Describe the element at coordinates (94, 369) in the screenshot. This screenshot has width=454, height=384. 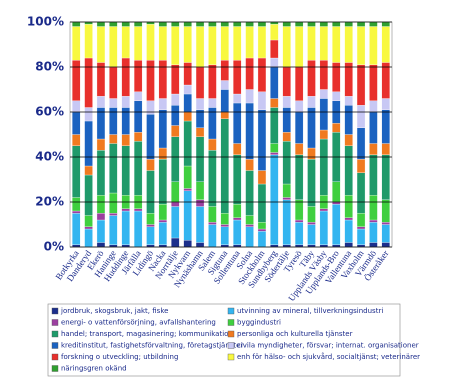
I see `legend-label: näringsgren okänd` at that location.